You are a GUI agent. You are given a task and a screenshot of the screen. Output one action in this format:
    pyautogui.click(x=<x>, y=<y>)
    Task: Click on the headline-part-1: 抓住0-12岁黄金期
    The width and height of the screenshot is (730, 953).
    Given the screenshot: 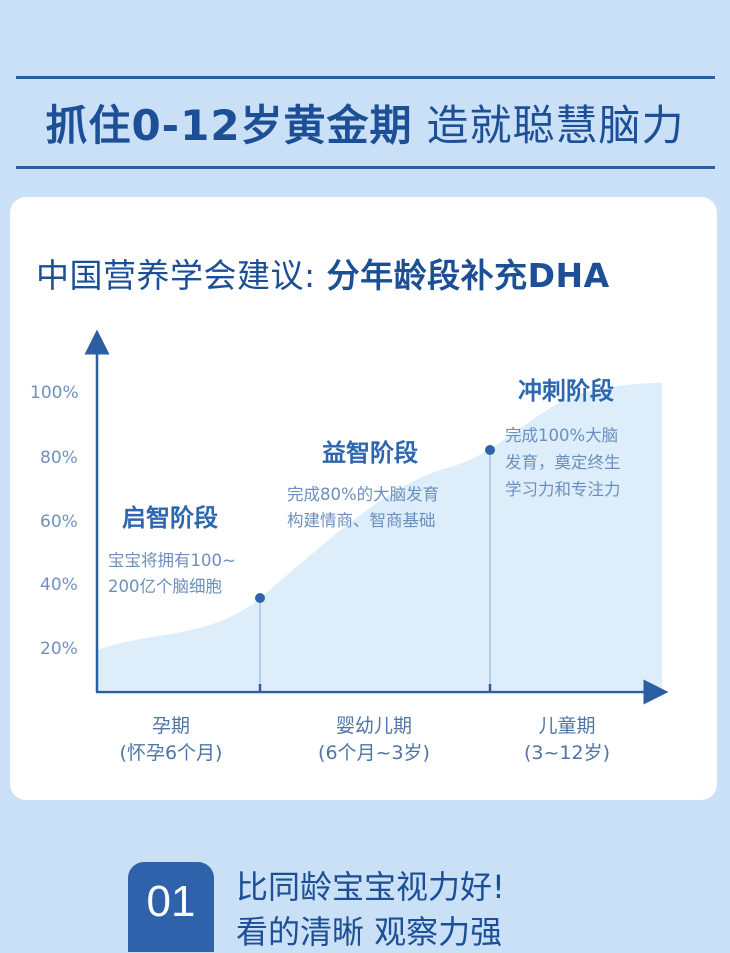 What is the action you would take?
    pyautogui.click(x=229, y=125)
    